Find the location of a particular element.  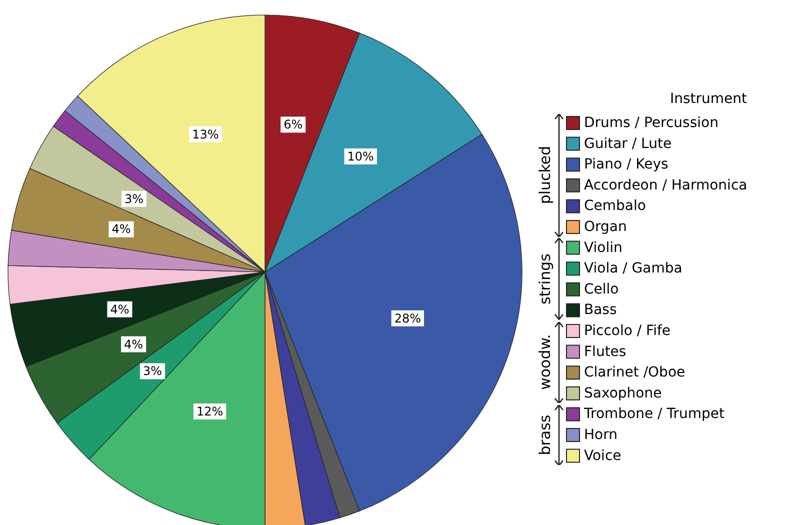

legend-label: Piano / Keys is located at coordinates (626, 164).